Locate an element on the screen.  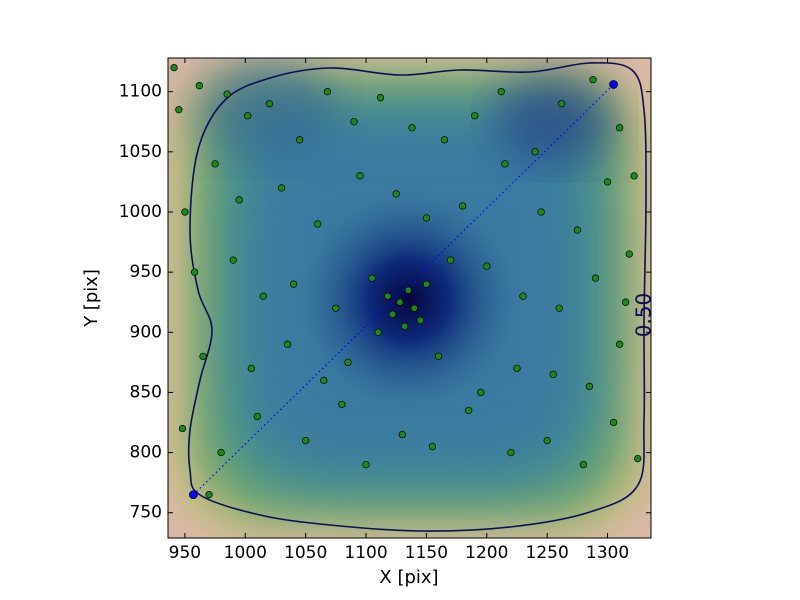
x-tick-label: 1250 is located at coordinates (547, 553).